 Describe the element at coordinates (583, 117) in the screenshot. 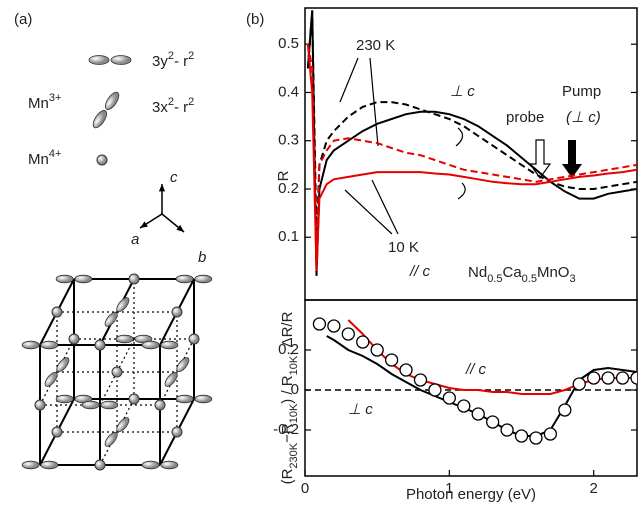

I see `annotation: (⊥ c)` at that location.